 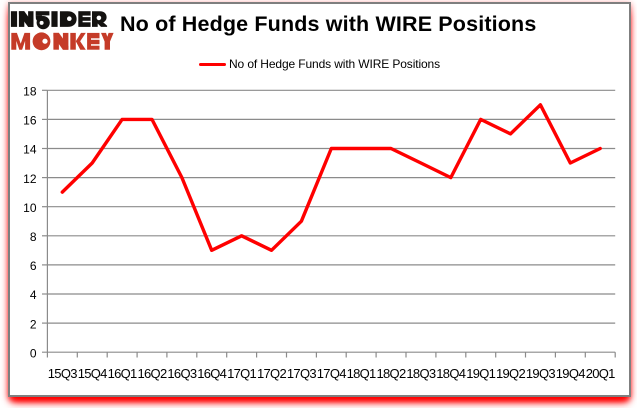 I want to click on svg-text: 14, so click(x=30, y=150).